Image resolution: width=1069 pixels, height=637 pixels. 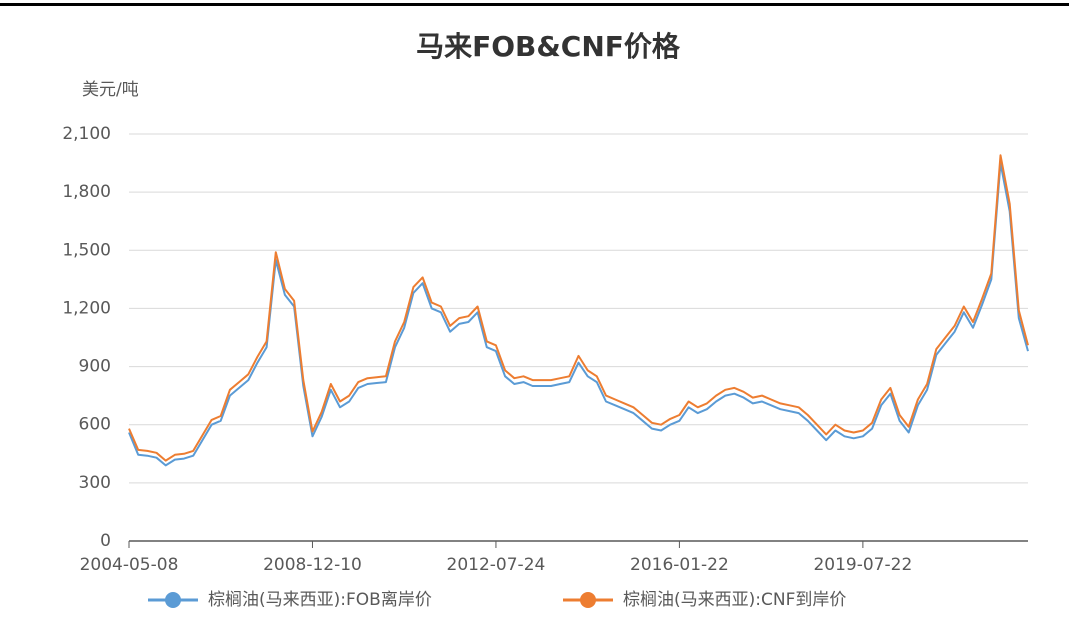 I want to click on chart-title: 马来FOB&CNF价格, so click(x=548, y=46).